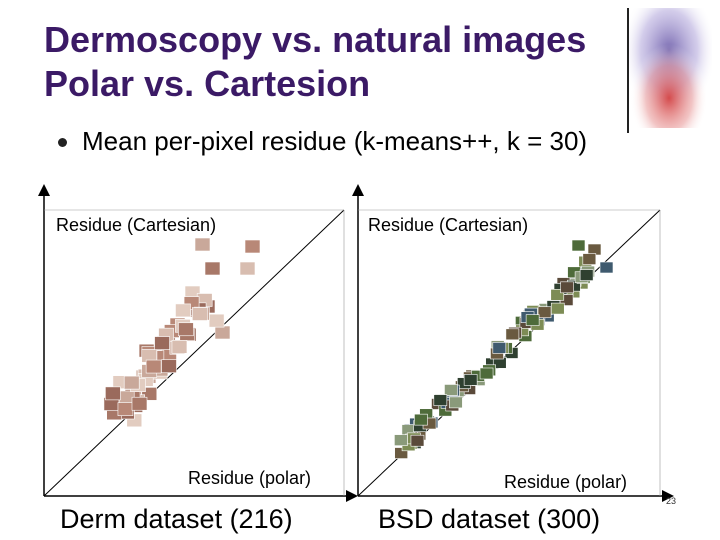 The height and width of the screenshot is (540, 720). I want to click on derm-x-label: Residue (polar), so click(250, 478).